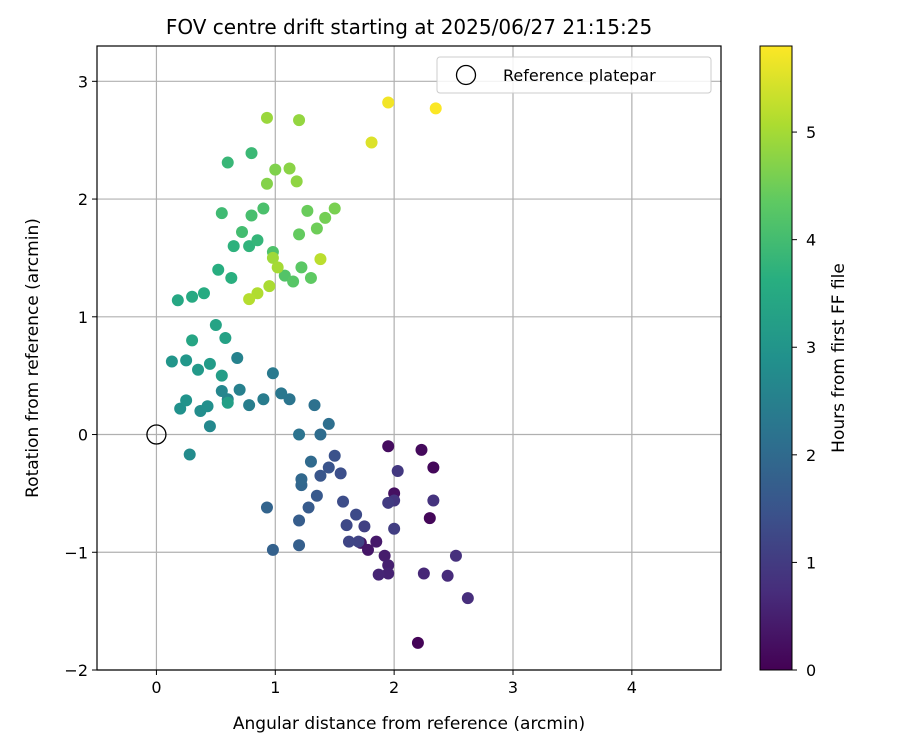 This screenshot has width=900, height=750. What do you see at coordinates (466, 75) in the screenshot?
I see `legend-reference-marker` at bounding box center [466, 75].